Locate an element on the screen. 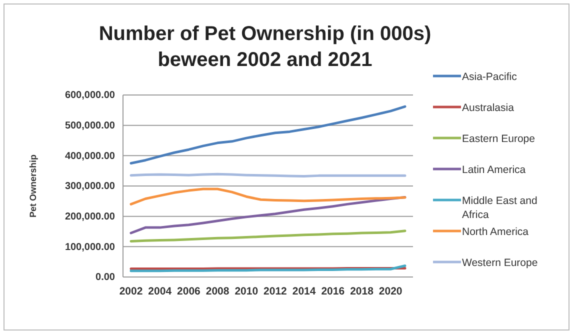 The image size is (573, 334). legend-label: Eastern Europe is located at coordinates (499, 139).